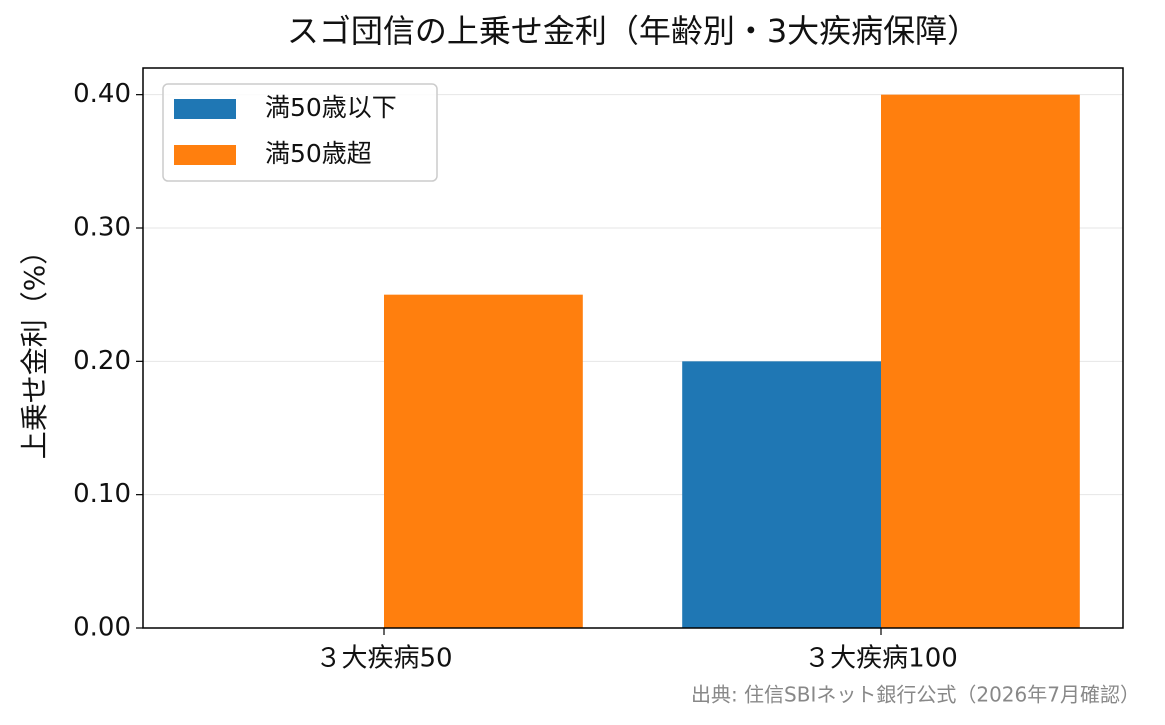 The height and width of the screenshot is (725, 1165). What do you see at coordinates (383, 659) in the screenshot?
I see `x-tick-label: ３大疾病50` at bounding box center [383, 659].